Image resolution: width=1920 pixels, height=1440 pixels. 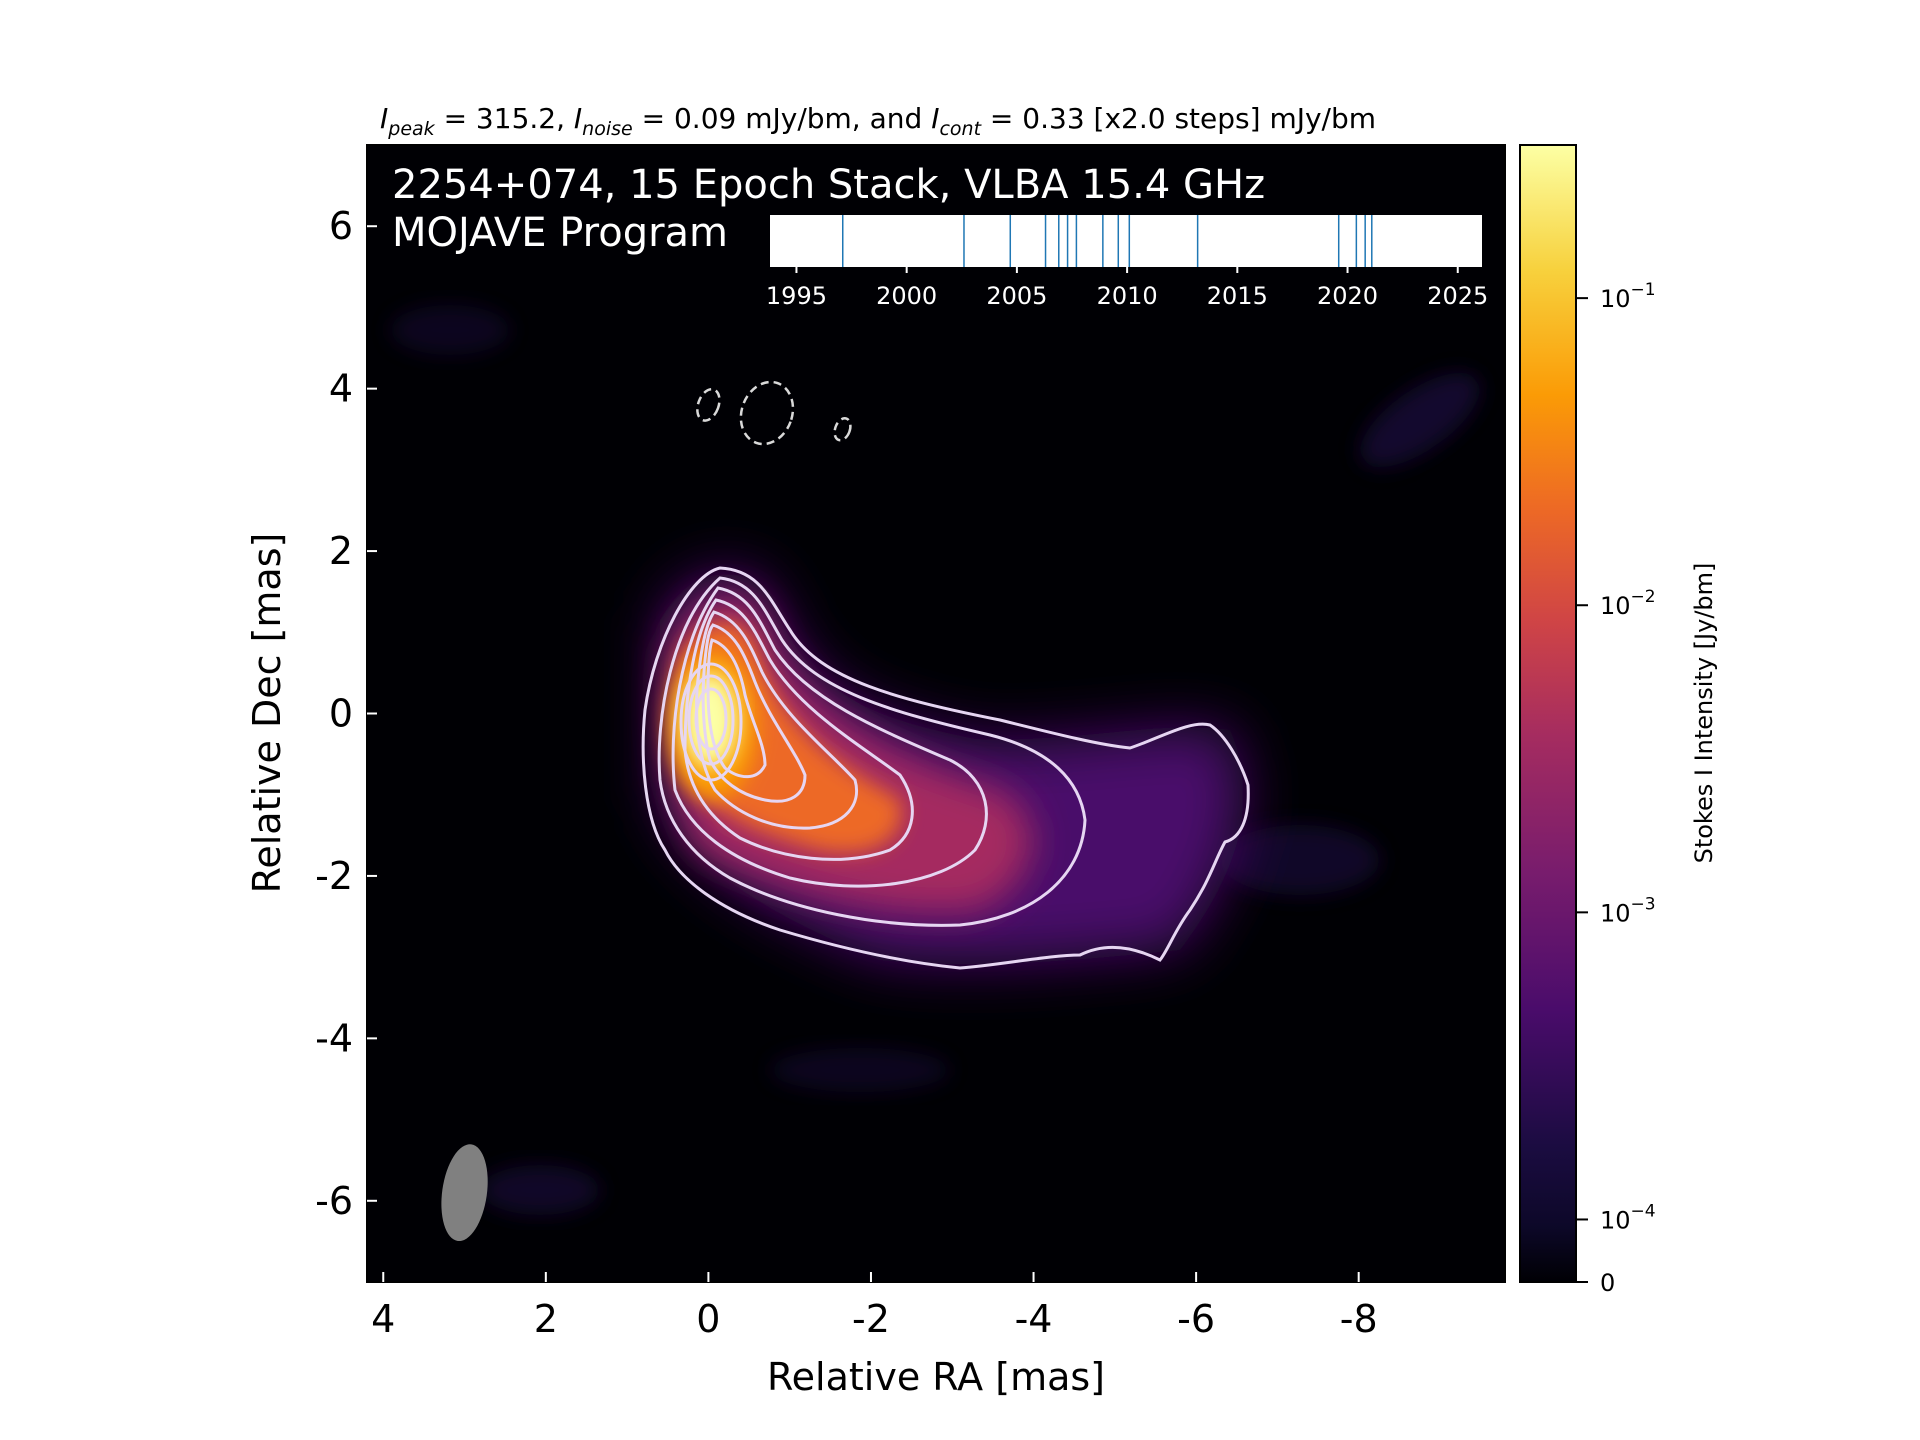 I want to click on timeline-ticks: 1995 2000 2005 2010 2015 2020 2025, so click(x=1127, y=288).